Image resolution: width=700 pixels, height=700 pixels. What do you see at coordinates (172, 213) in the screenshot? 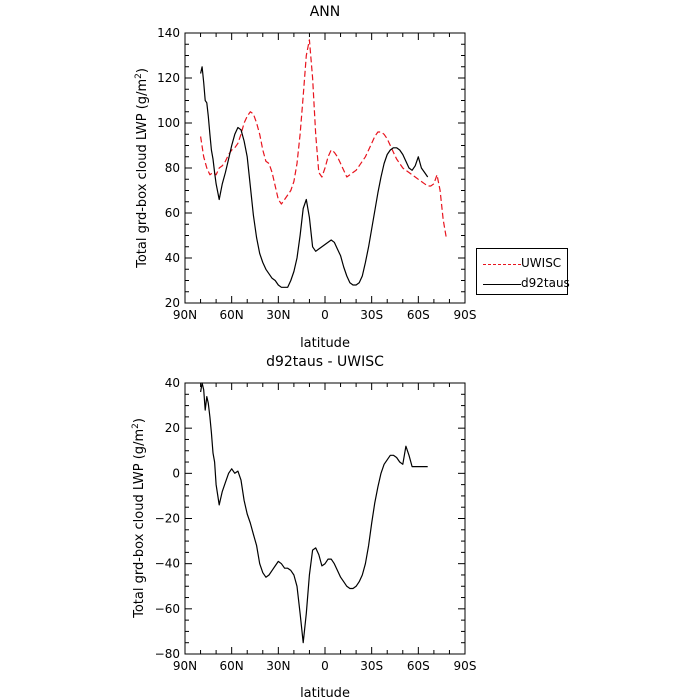
I see `y-tick-label: 60` at bounding box center [172, 213].